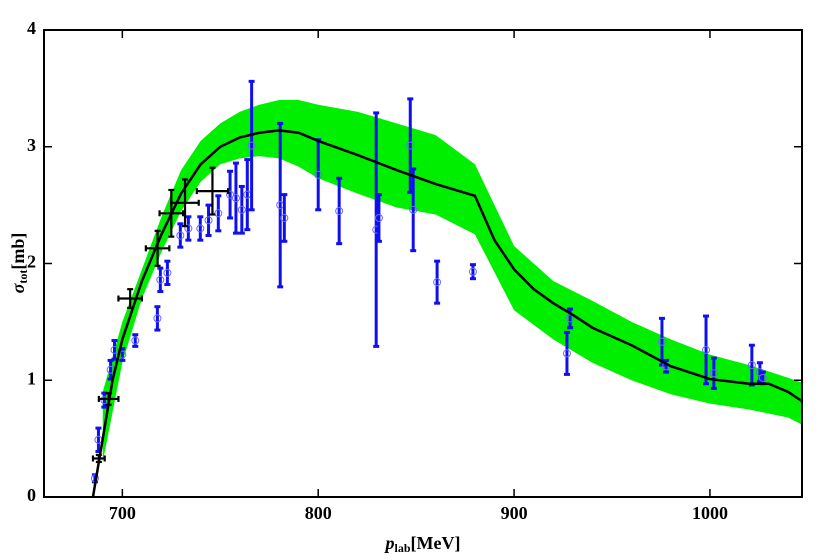 Image resolution: width=830 pixels, height=559 pixels. What do you see at coordinates (18, 251) in the screenshot?
I see `y-label-unit: [mb]` at bounding box center [18, 251].